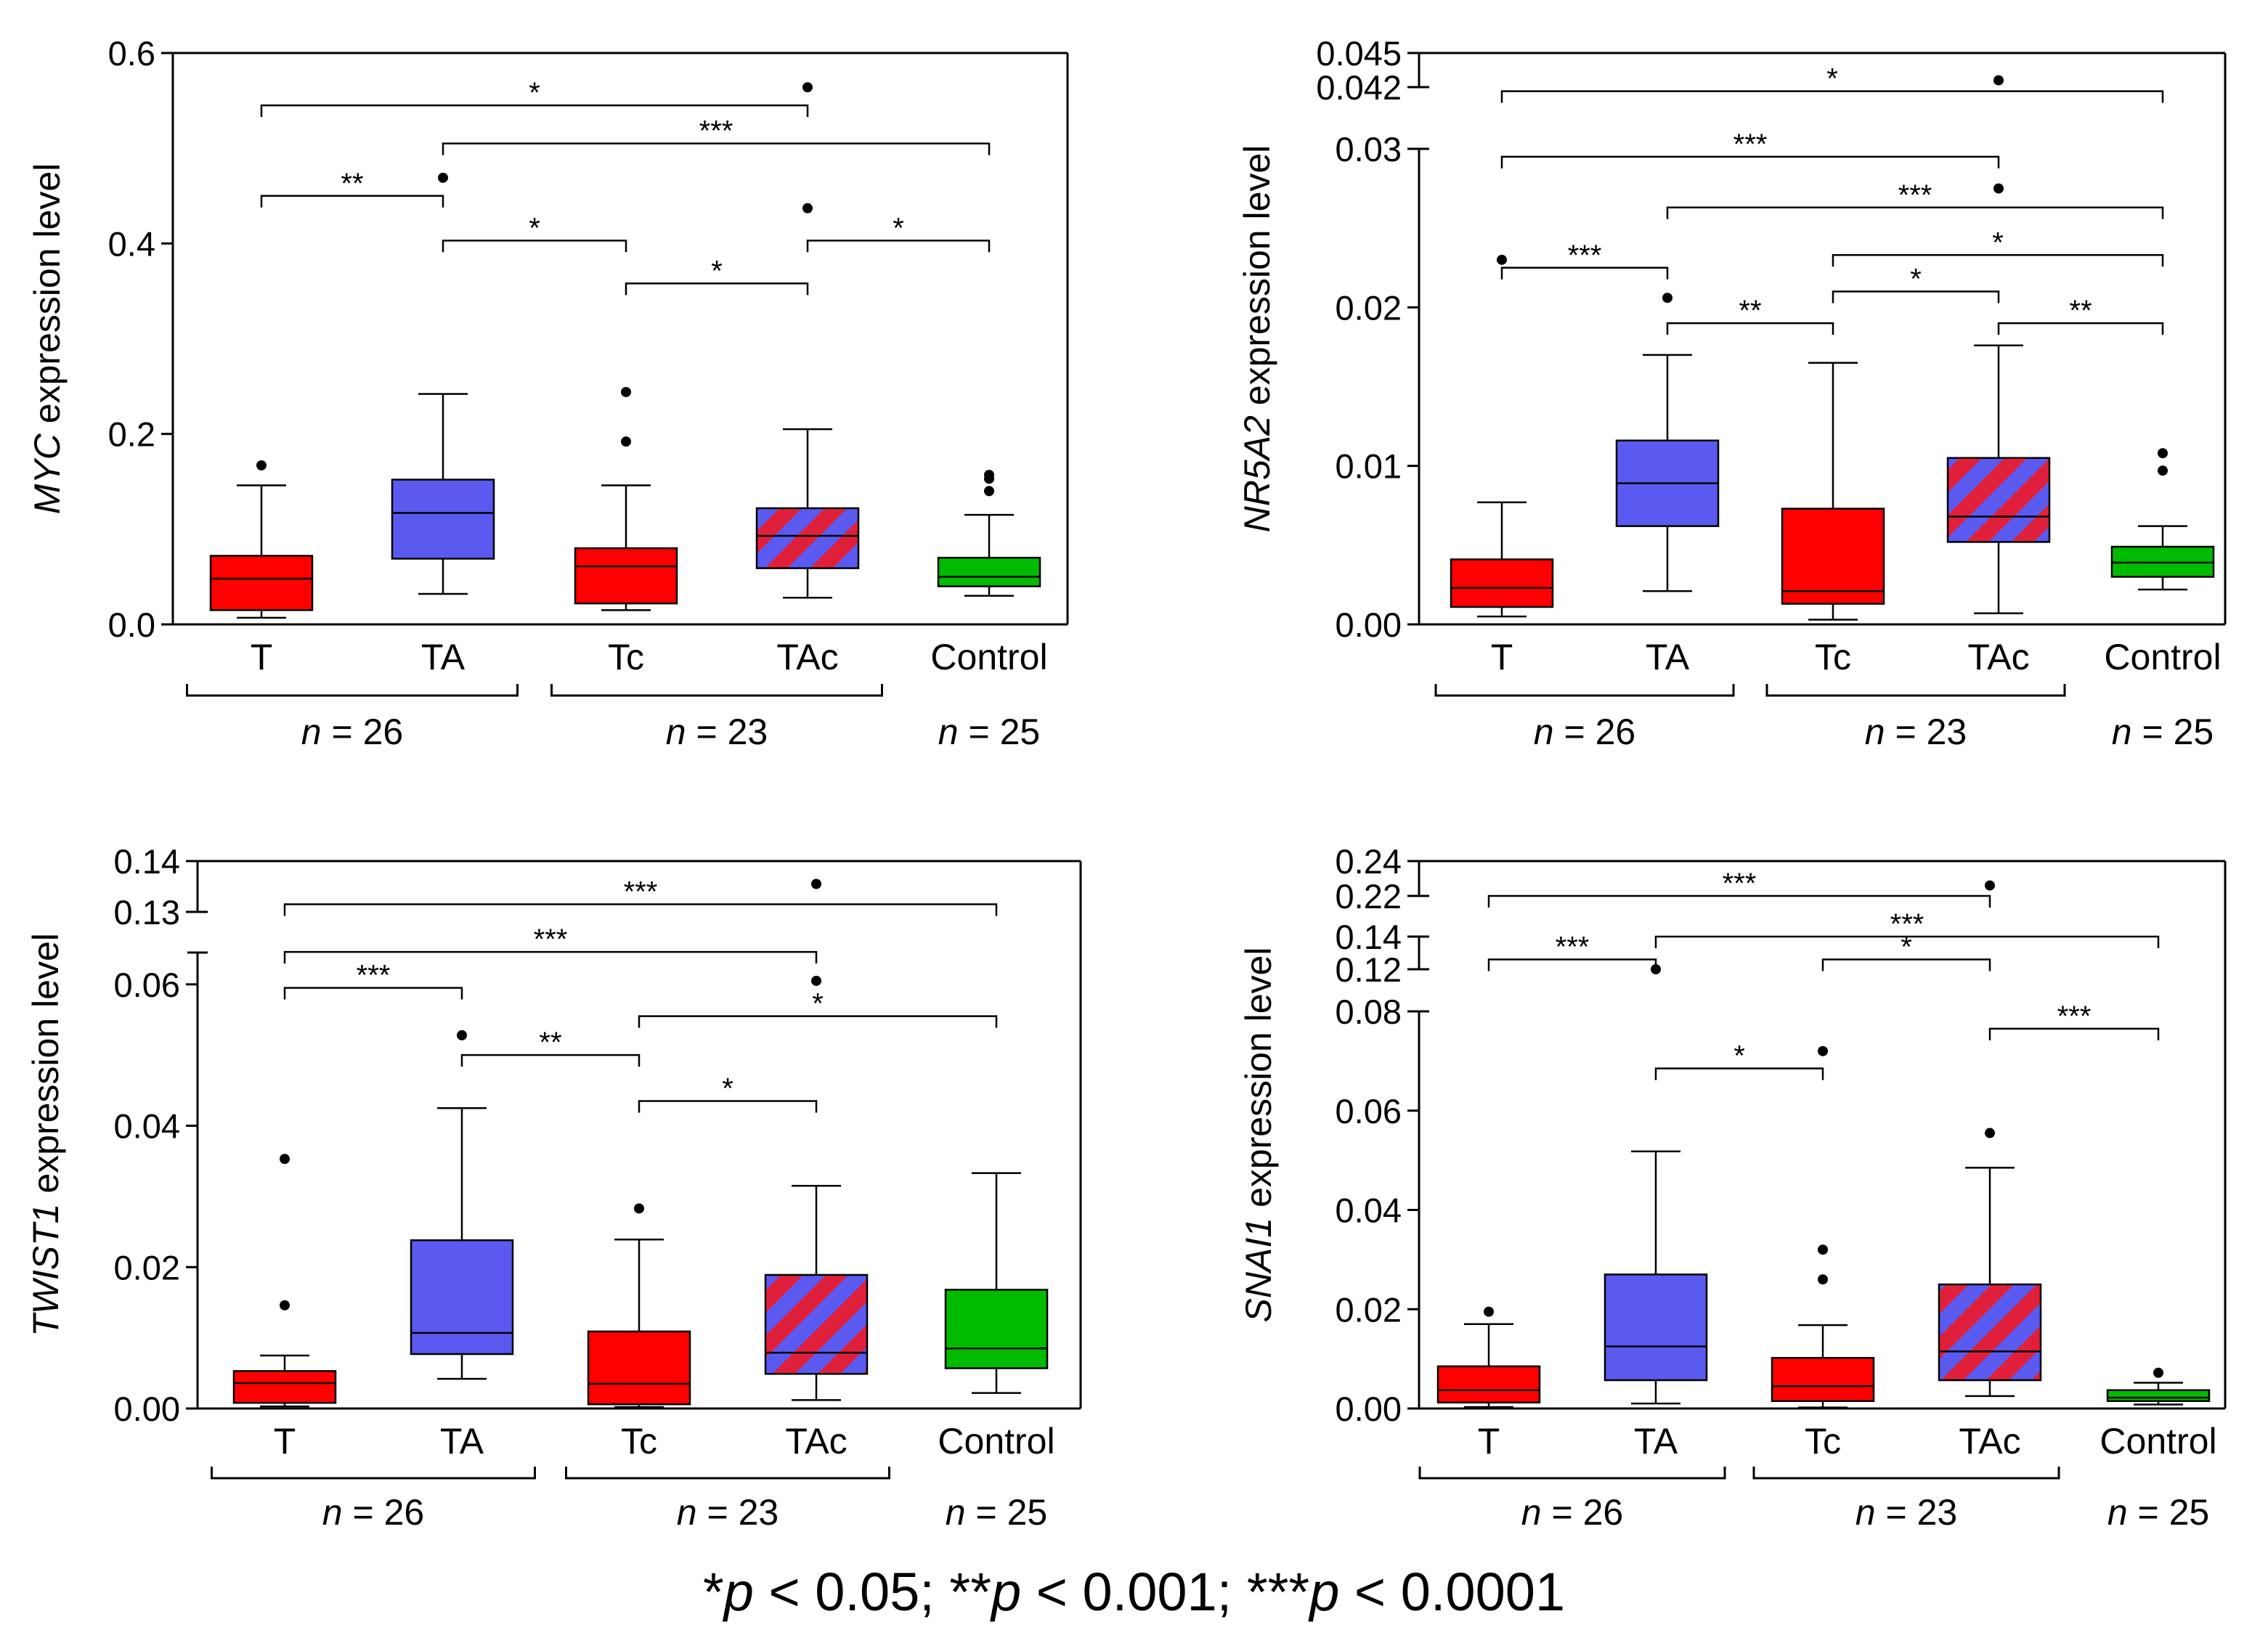 This screenshot has height=1651, width=2268. I want to click on box-tac, so click(807, 340).